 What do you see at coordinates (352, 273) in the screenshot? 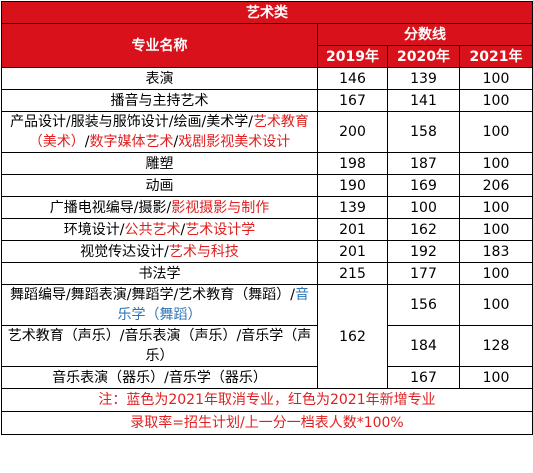
I see `score: 215` at bounding box center [352, 273].